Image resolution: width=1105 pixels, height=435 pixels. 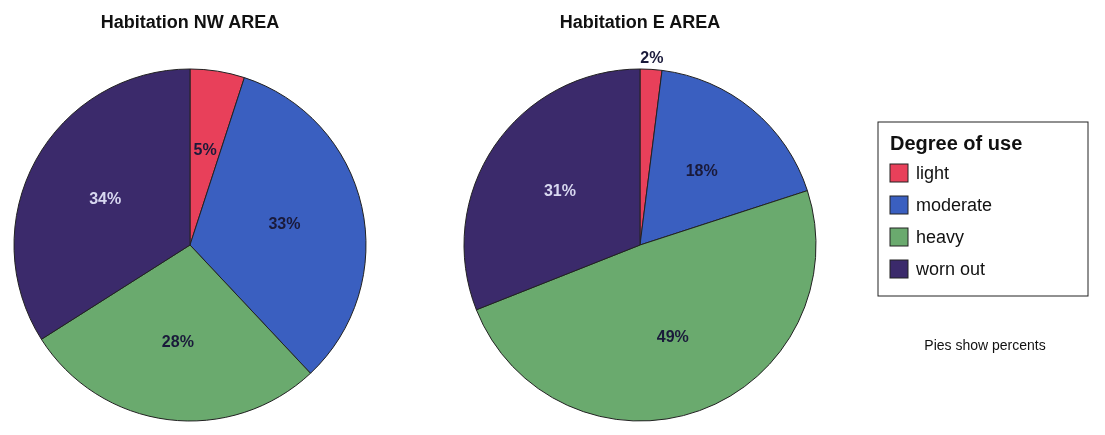 What do you see at coordinates (954, 205) in the screenshot?
I see `legend-label: moderate` at bounding box center [954, 205].